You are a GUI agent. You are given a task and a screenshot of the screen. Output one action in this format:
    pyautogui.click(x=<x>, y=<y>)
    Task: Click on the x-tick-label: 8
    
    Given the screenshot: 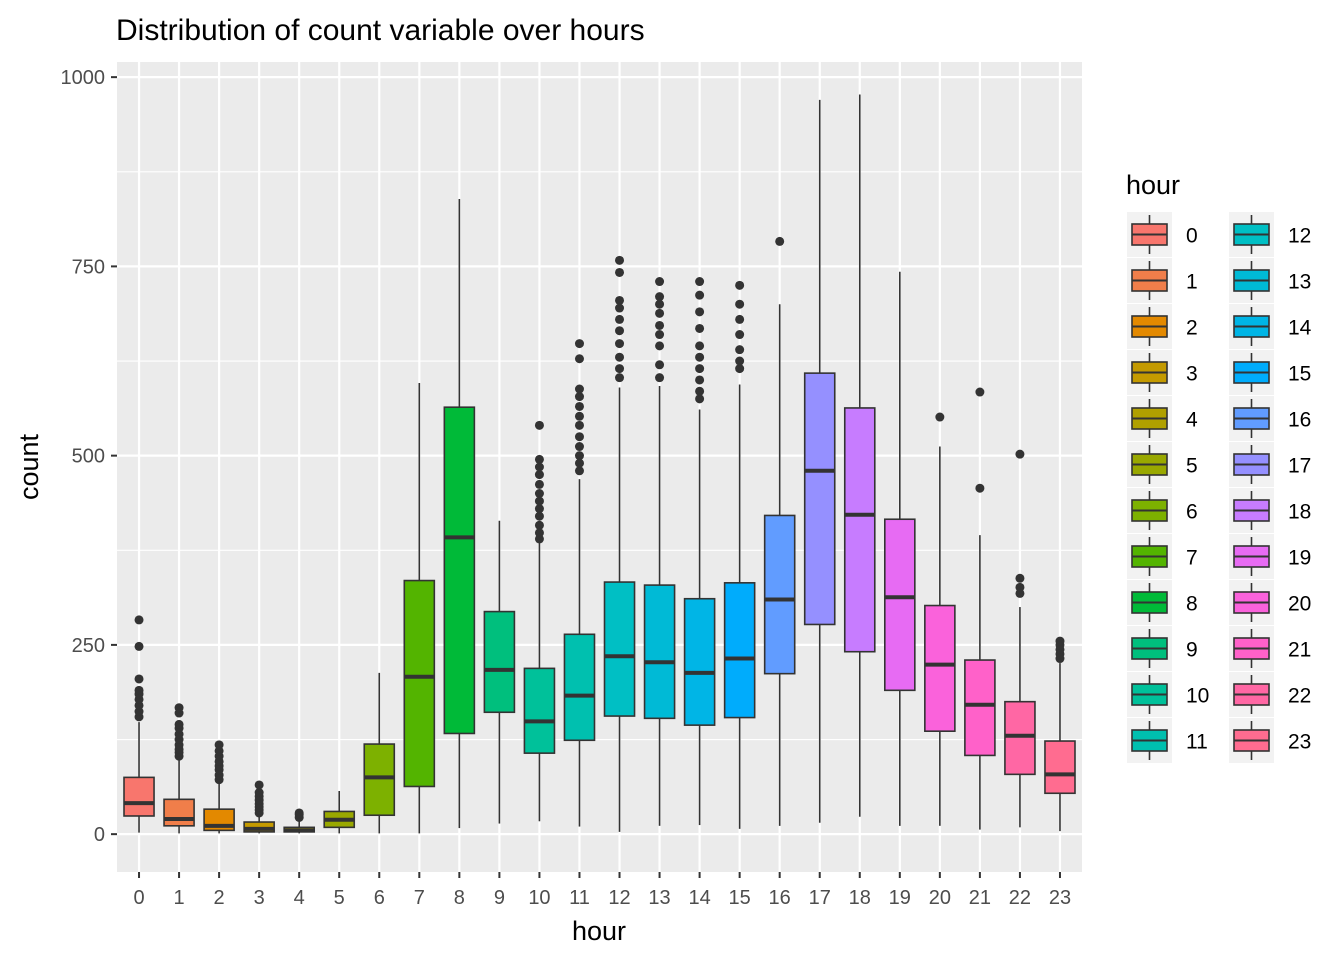 What is the action you would take?
    pyautogui.click(x=459, y=898)
    